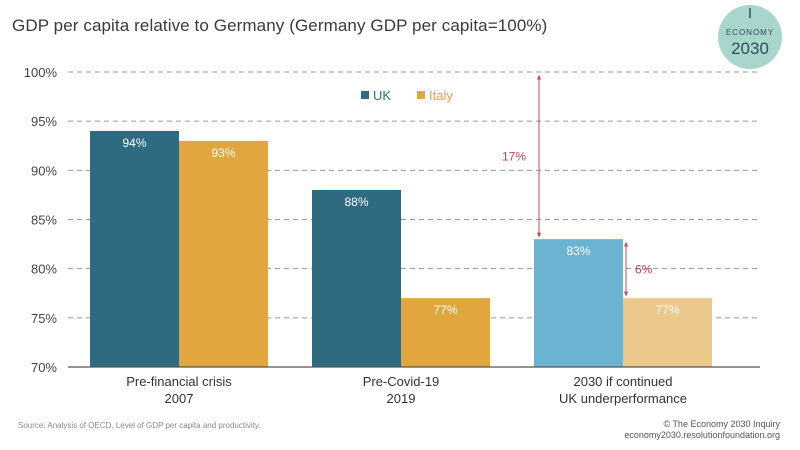 The height and width of the screenshot is (450, 800). I want to click on bar-value-label: 94%, so click(134, 143).